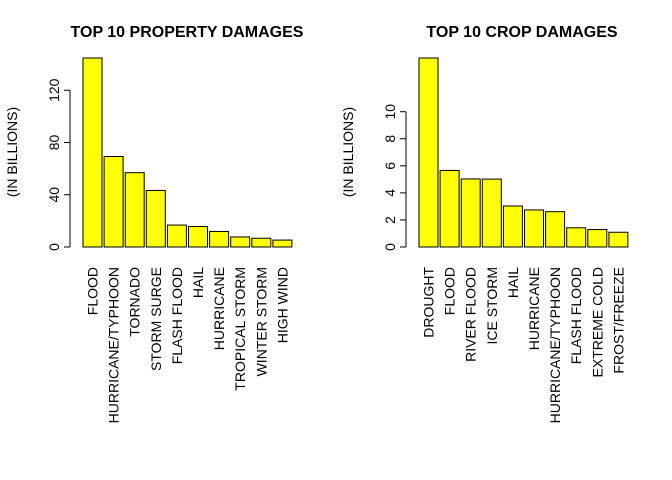  Describe the element at coordinates (471, 314) in the screenshot. I see `category-label: RIVER FLOOD` at that location.